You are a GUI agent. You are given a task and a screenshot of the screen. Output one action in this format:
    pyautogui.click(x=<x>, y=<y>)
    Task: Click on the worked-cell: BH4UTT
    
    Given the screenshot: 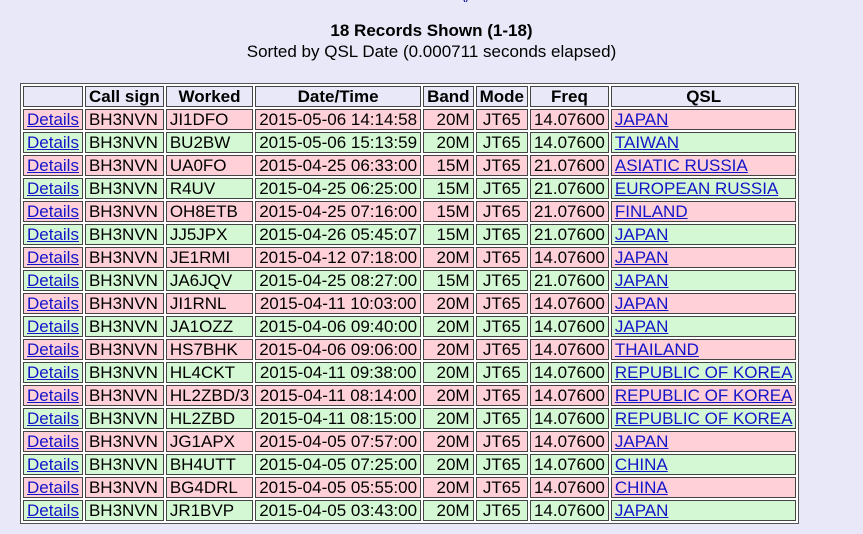 What is the action you would take?
    pyautogui.click(x=209, y=464)
    